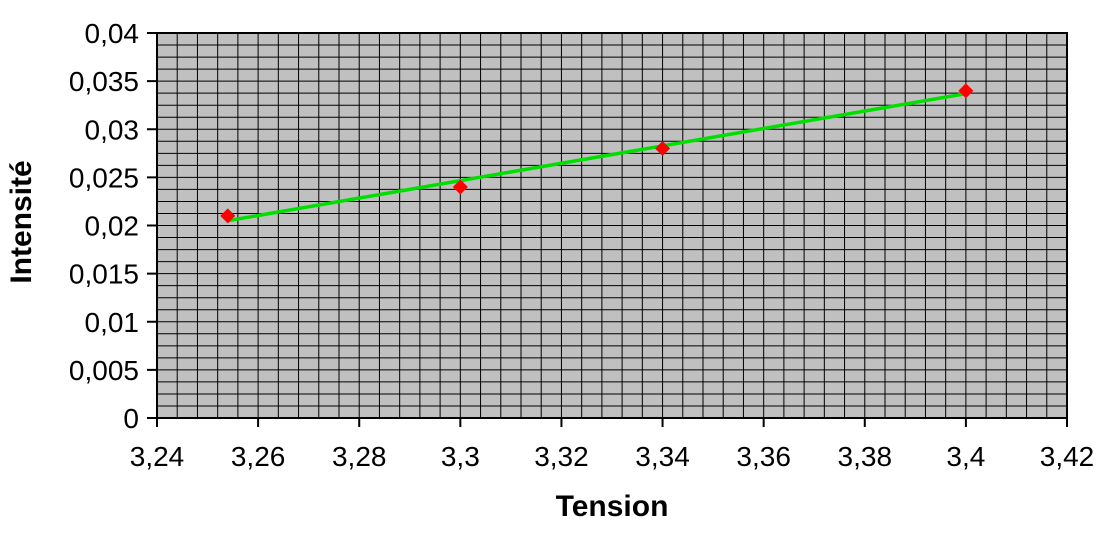  I want to click on x-tick-label: 3,4, so click(965, 456).